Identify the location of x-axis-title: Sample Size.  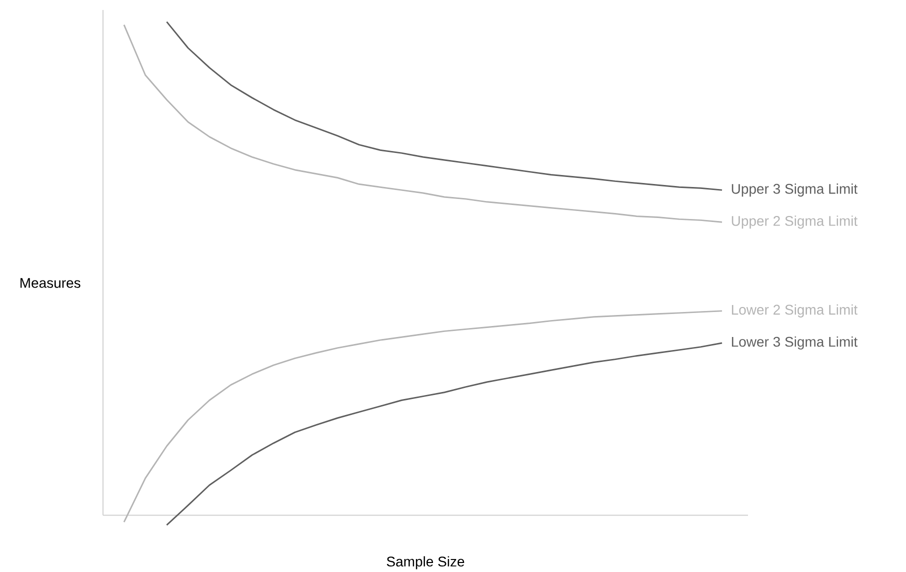
(425, 563).